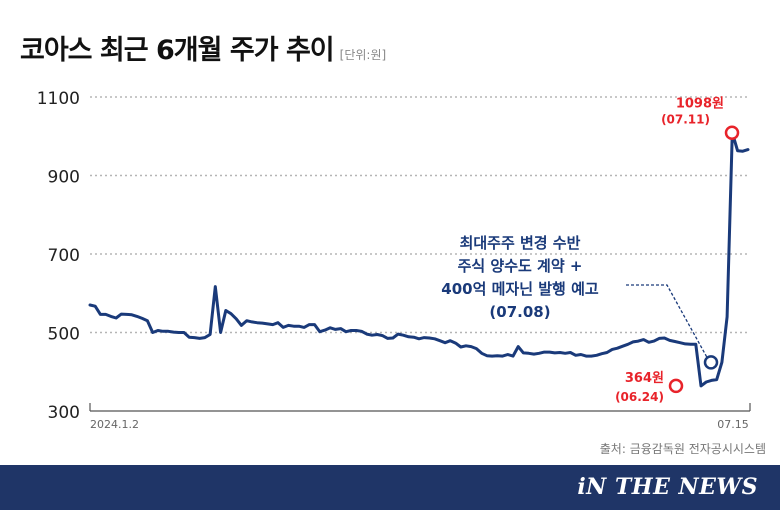  I want to click on y-tick-label: 900, so click(64, 178).